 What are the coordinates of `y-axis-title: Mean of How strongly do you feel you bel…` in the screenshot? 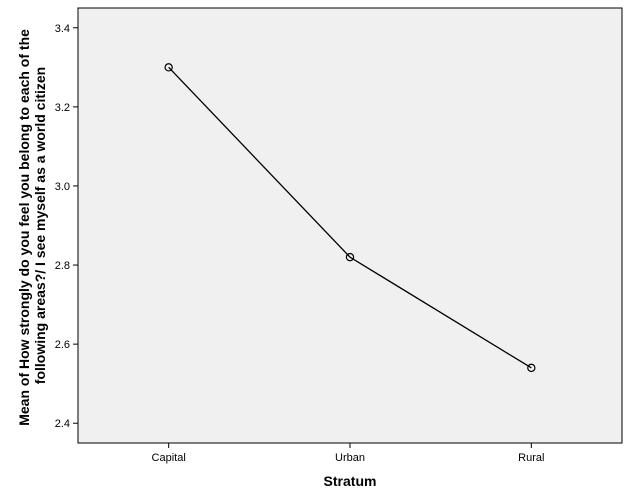 It's located at (32, 225).